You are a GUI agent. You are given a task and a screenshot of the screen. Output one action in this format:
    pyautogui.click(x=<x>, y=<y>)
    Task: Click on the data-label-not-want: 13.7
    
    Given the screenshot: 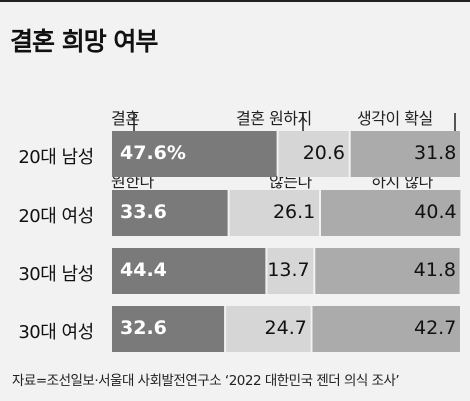 What is the action you would take?
    pyautogui.click(x=288, y=270)
    